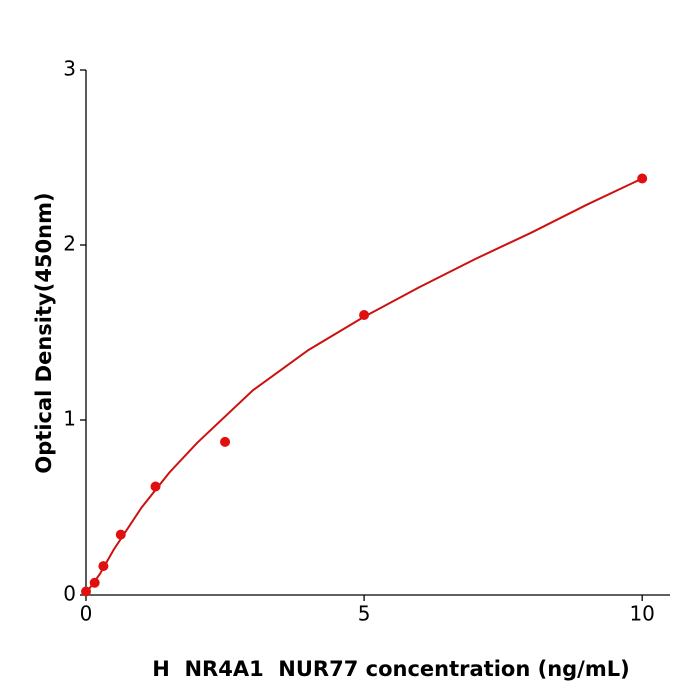  I want to click on y-tick-label: 1, so click(69, 419).